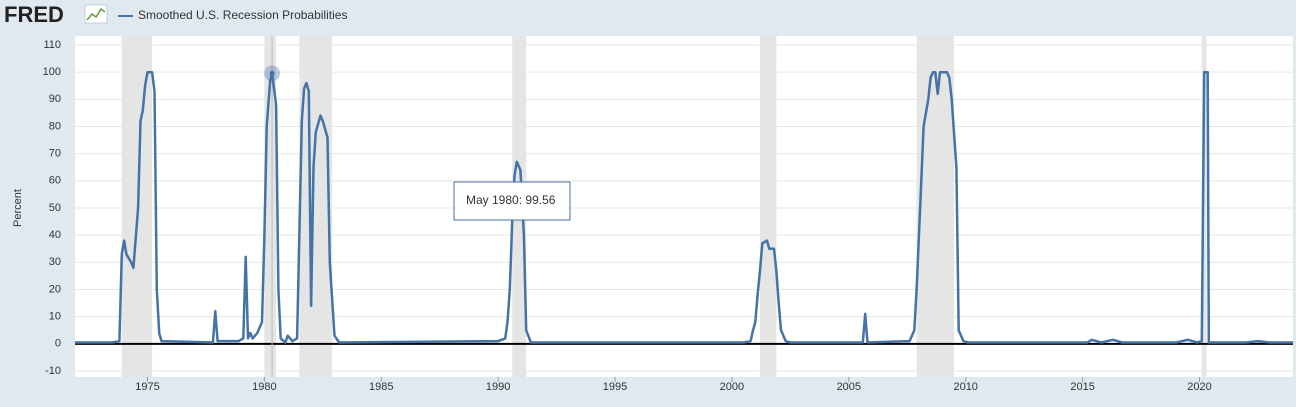 This screenshot has height=407, width=1296. What do you see at coordinates (55, 126) in the screenshot?
I see `y-tick-label: 80` at bounding box center [55, 126].